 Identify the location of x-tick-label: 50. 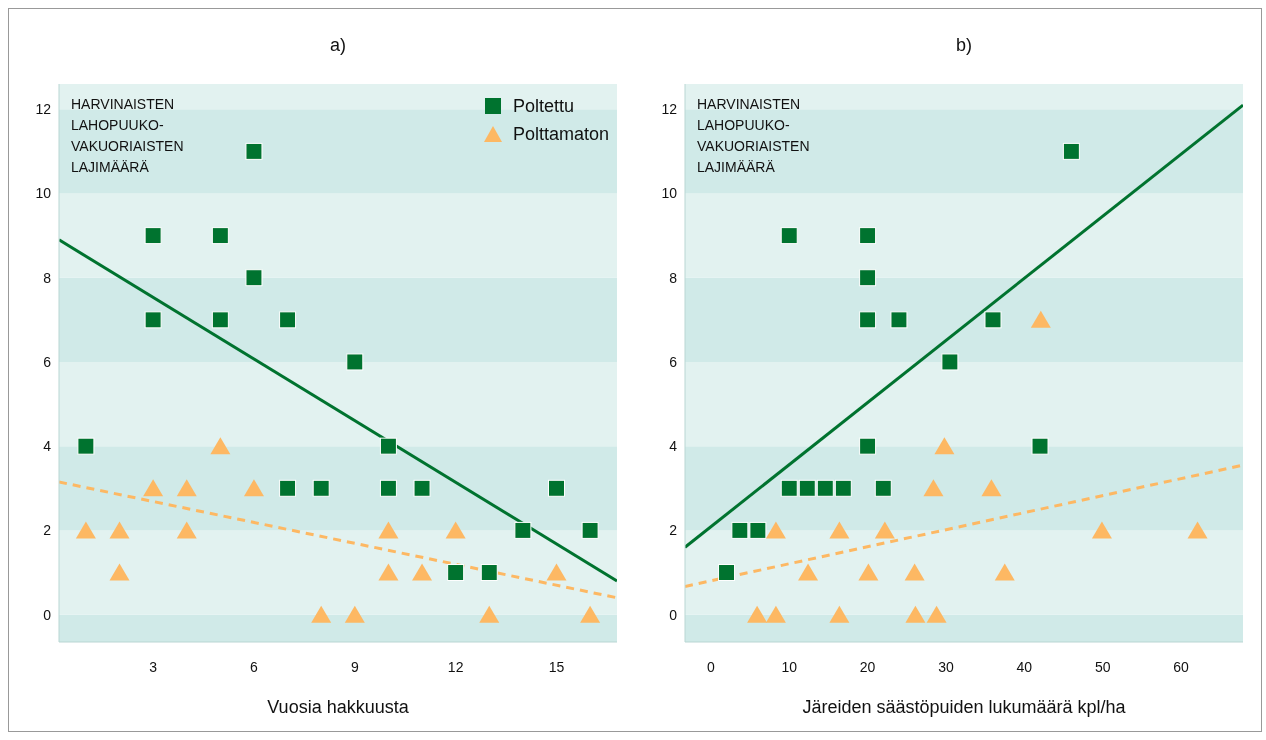
(1102, 666).